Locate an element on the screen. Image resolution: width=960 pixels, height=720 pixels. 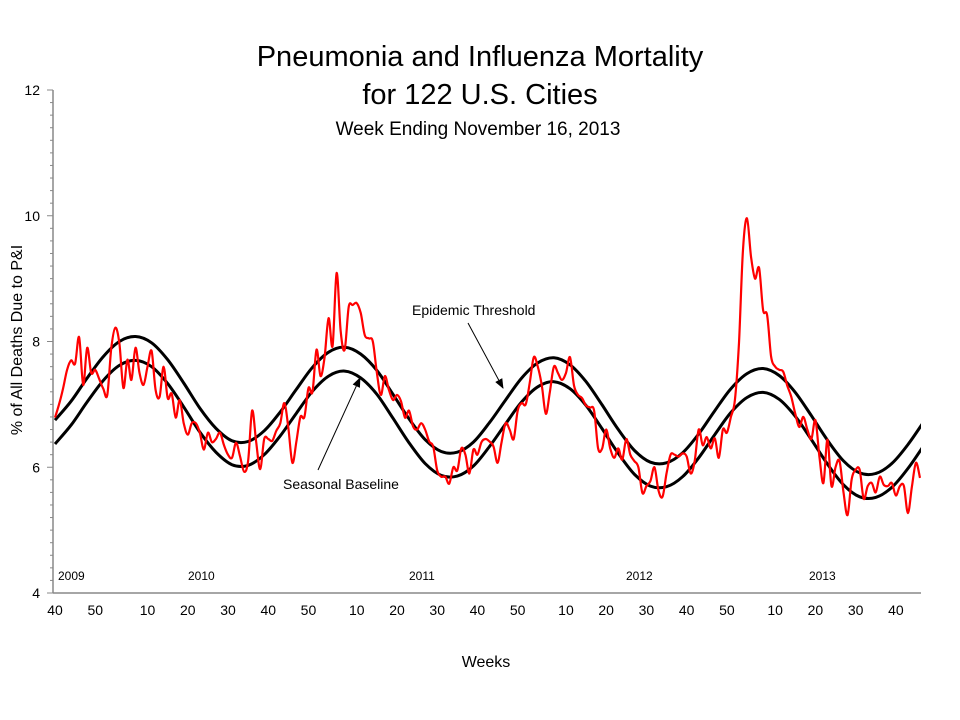
epidemic-threshold-label: Epidemic Threshold is located at coordinates (473, 310).